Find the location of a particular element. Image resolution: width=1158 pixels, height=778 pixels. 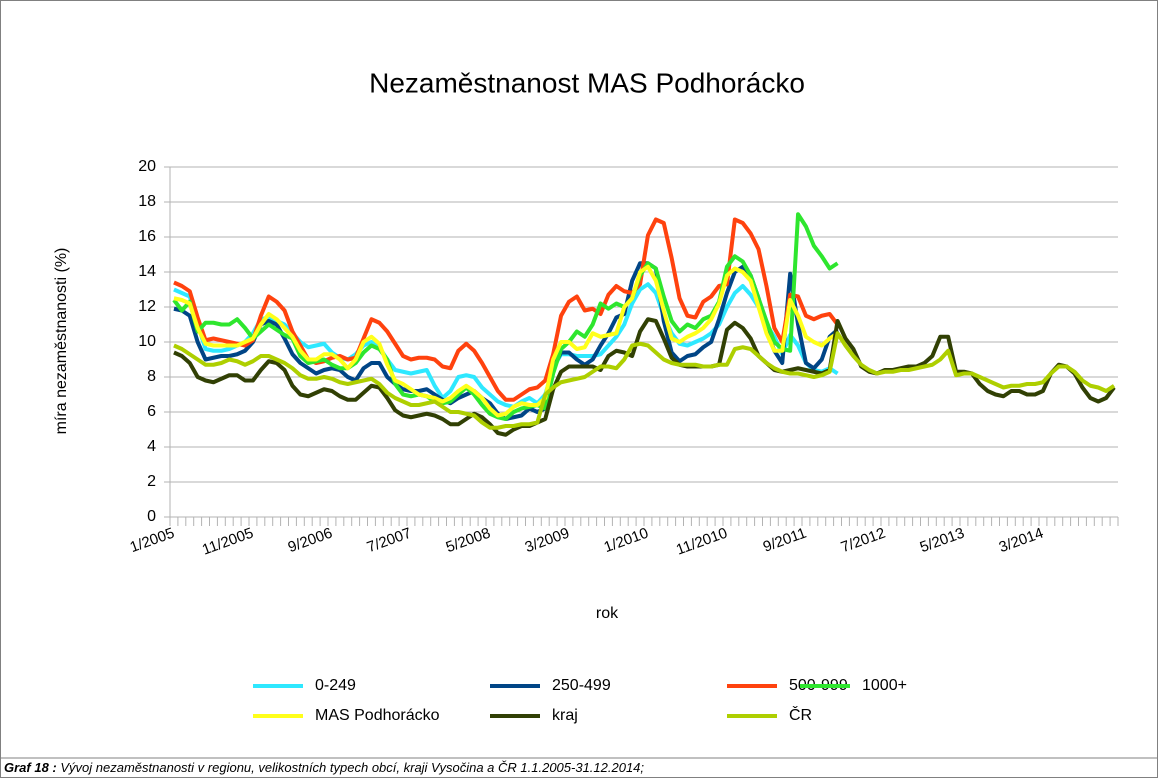

y-tick-label: 20 is located at coordinates (147, 166).